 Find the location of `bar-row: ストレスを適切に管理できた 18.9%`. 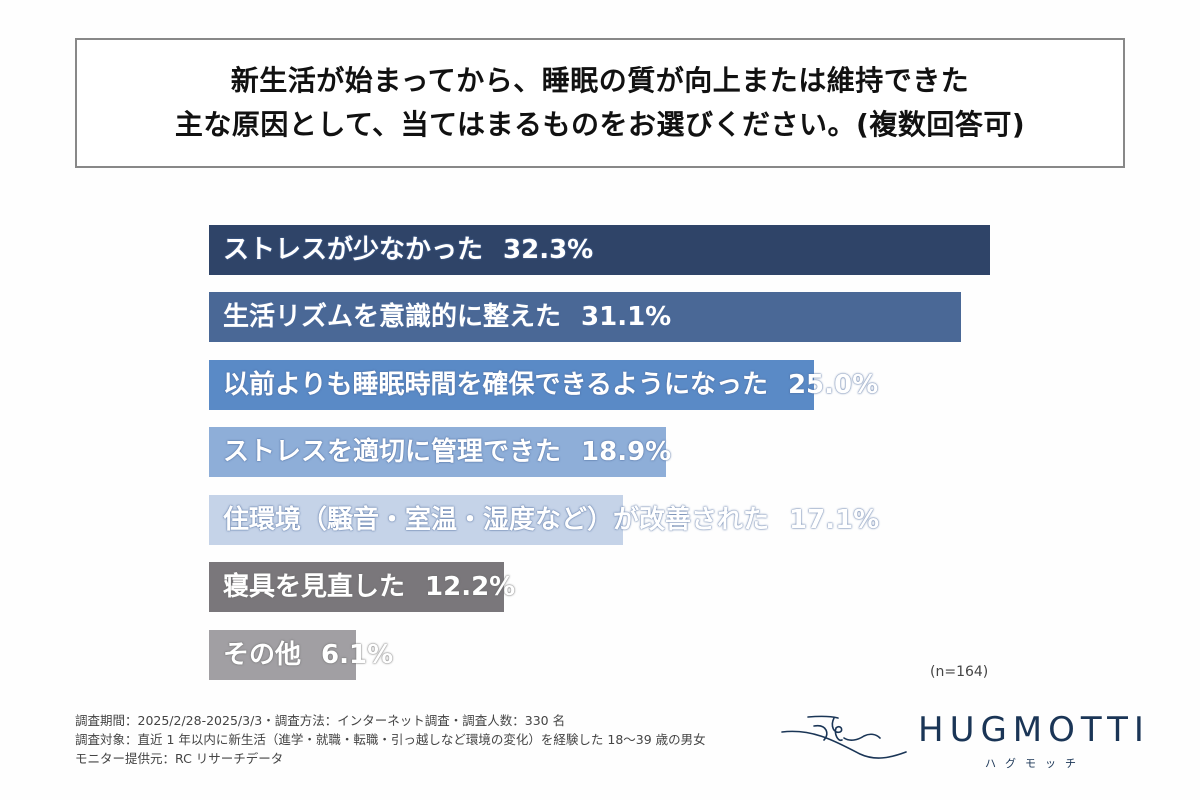

bar-row: ストレスを適切に管理できた 18.9% is located at coordinates (659, 452).